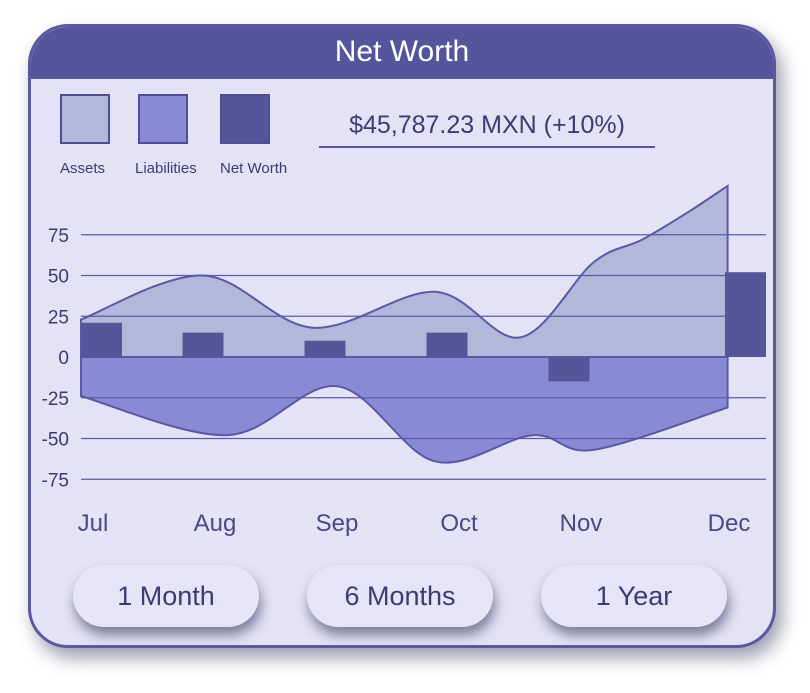 This screenshot has height=693, width=810. I want to click on range-1-month-button: 1 Month, so click(166, 596).